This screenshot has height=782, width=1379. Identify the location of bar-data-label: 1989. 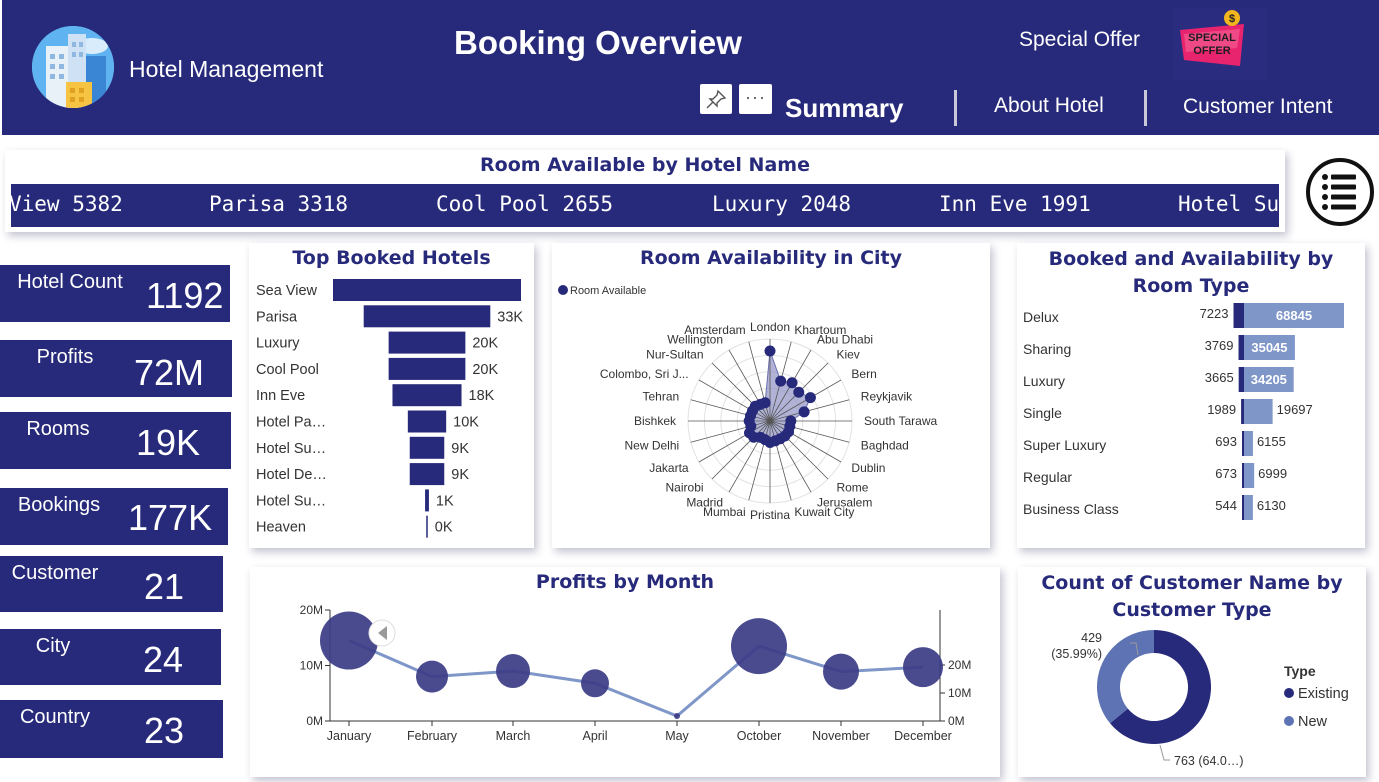
(1221, 409).